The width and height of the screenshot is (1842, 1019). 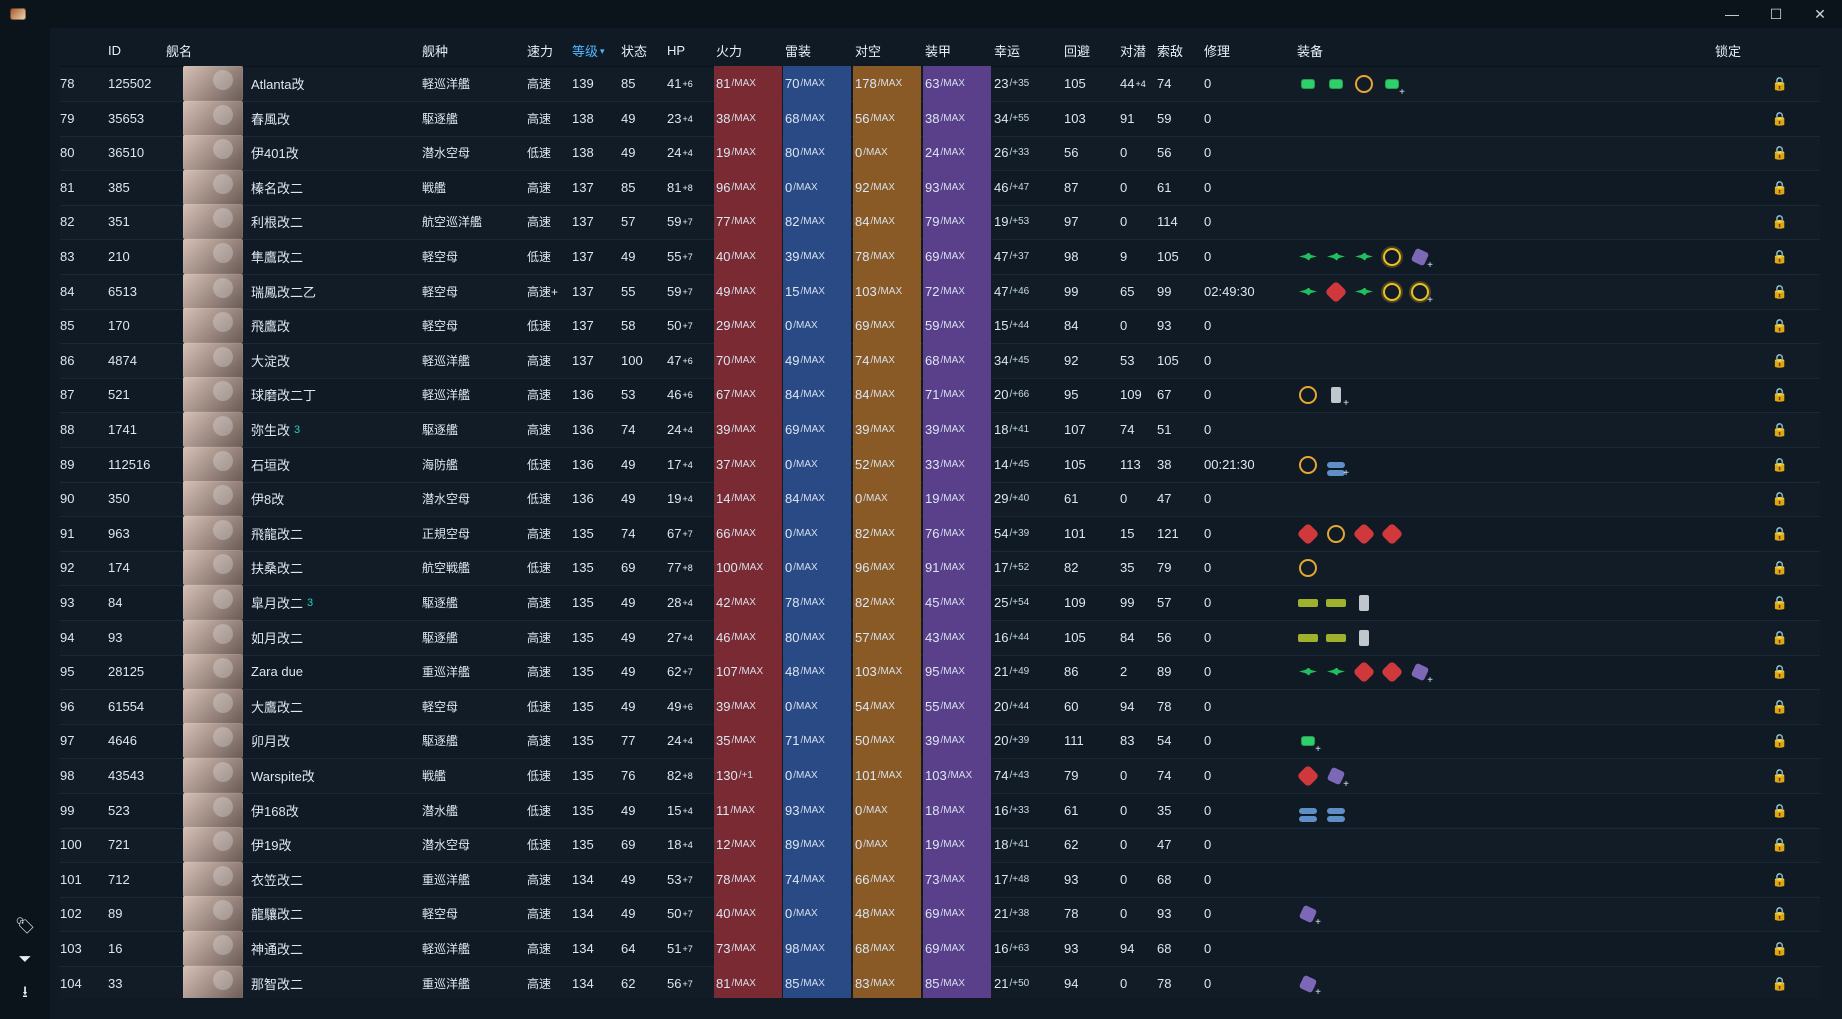 What do you see at coordinates (1337, 396) in the screenshot?
I see `gray-equip-icon: +` at bounding box center [1337, 396].